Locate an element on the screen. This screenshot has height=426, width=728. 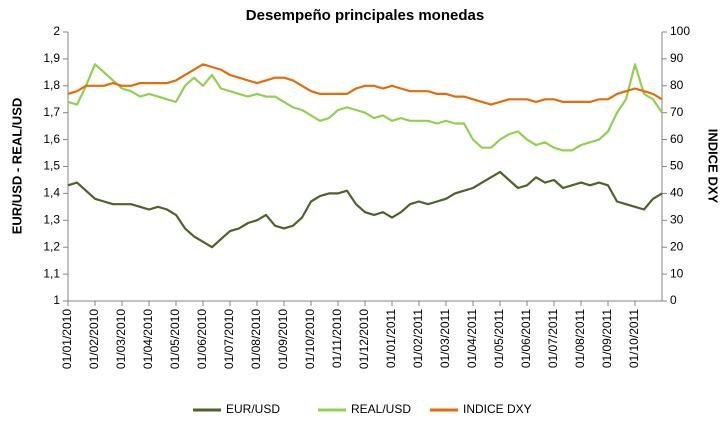
x-tick-label: 01/06/2011 is located at coordinates (526, 338).